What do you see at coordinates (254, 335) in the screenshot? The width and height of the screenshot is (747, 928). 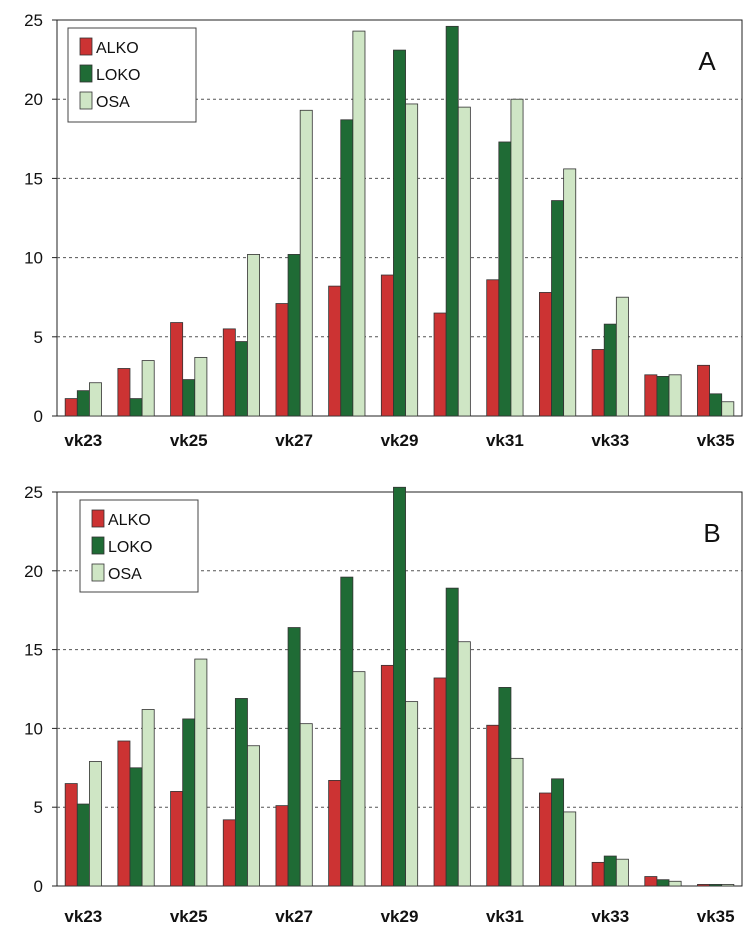 I see `bar-osa-vk26` at bounding box center [254, 335].